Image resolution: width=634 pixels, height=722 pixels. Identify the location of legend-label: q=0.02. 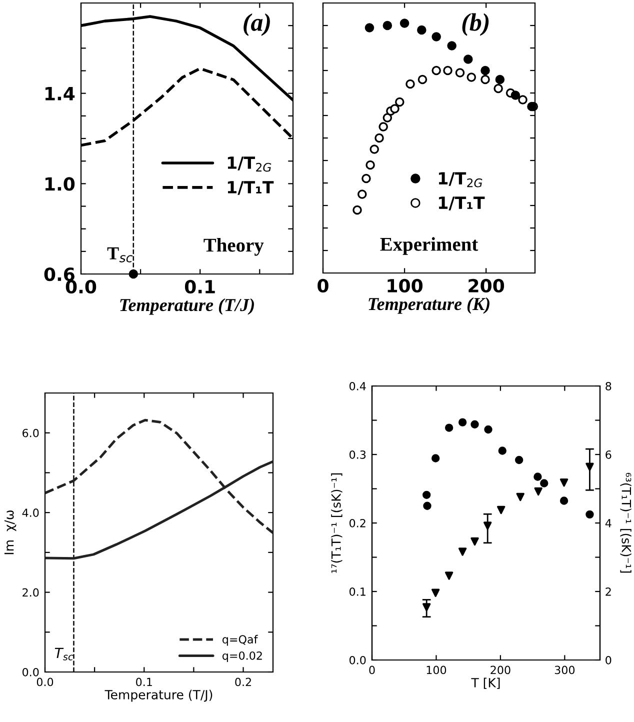
(242, 656).